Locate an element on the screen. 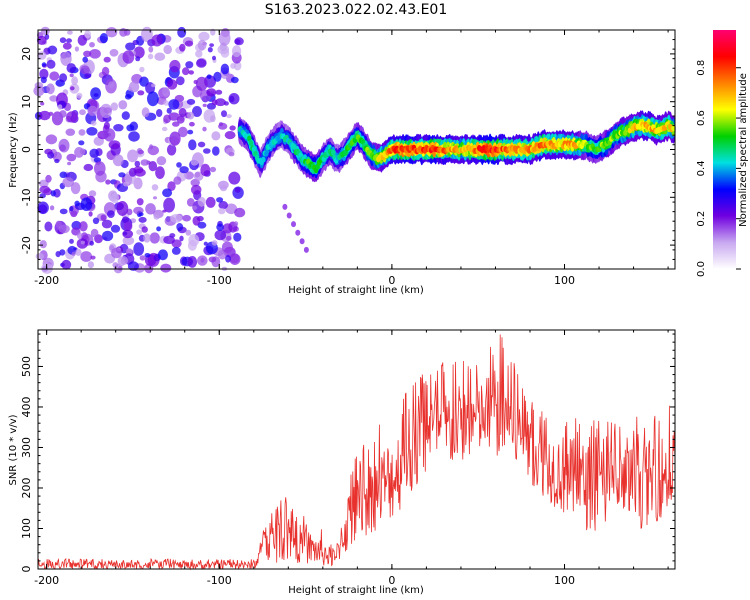 This screenshot has height=600, width=750. y-tick-label: 500 is located at coordinates (26, 366).